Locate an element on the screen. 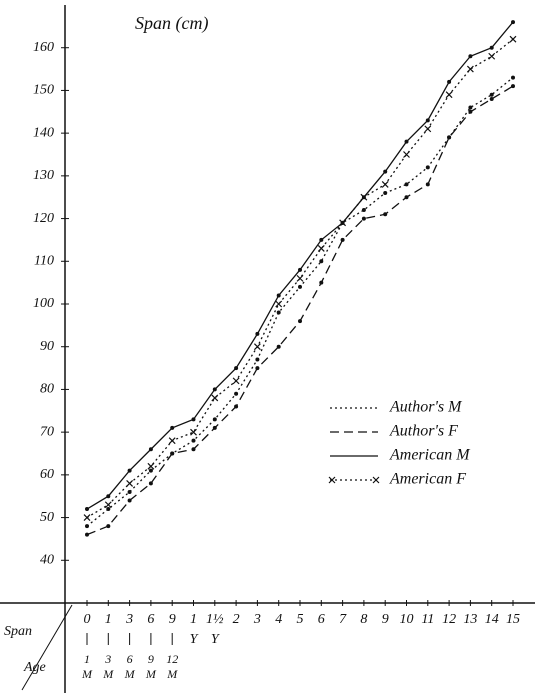 The image size is (535, 693). x-tick-label: 4 is located at coordinates (278, 619).